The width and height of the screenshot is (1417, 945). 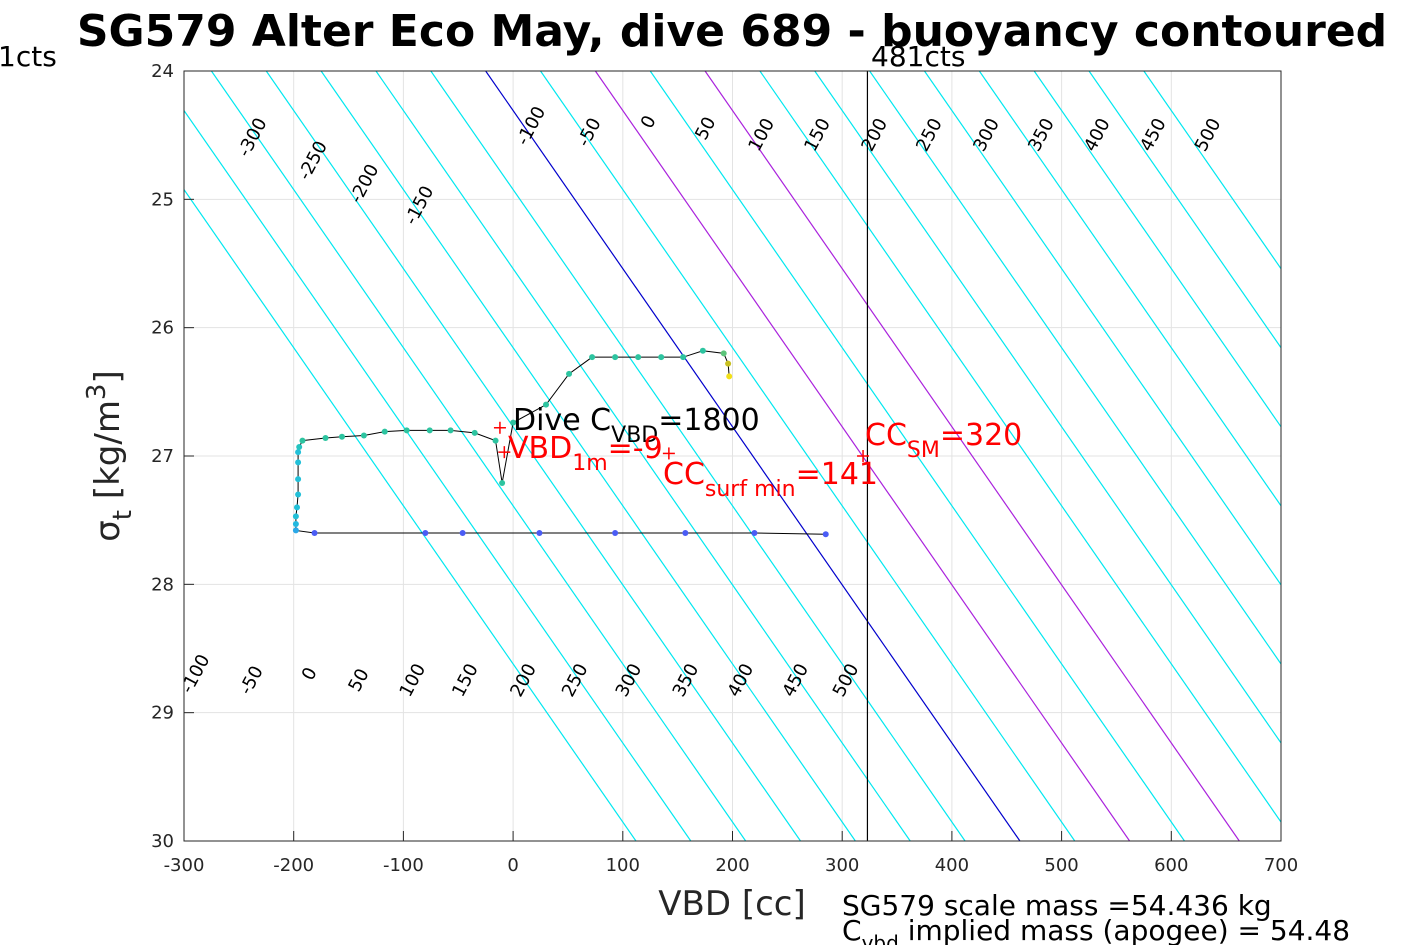 What do you see at coordinates (623, 865) in the screenshot?
I see `x-tick-label: 100` at bounding box center [623, 865].